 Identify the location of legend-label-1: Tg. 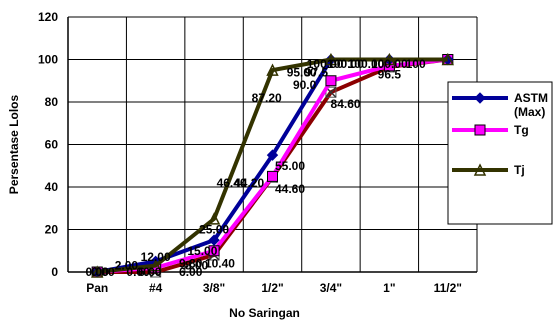
(521, 130).